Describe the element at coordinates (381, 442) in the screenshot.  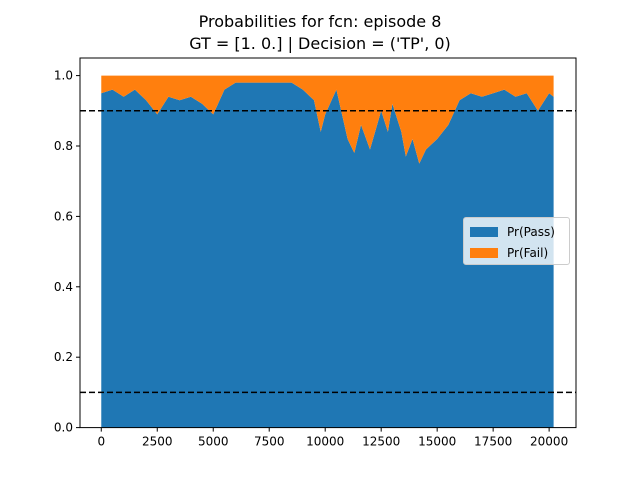
I see `x-tick-label-5: 12500` at that location.